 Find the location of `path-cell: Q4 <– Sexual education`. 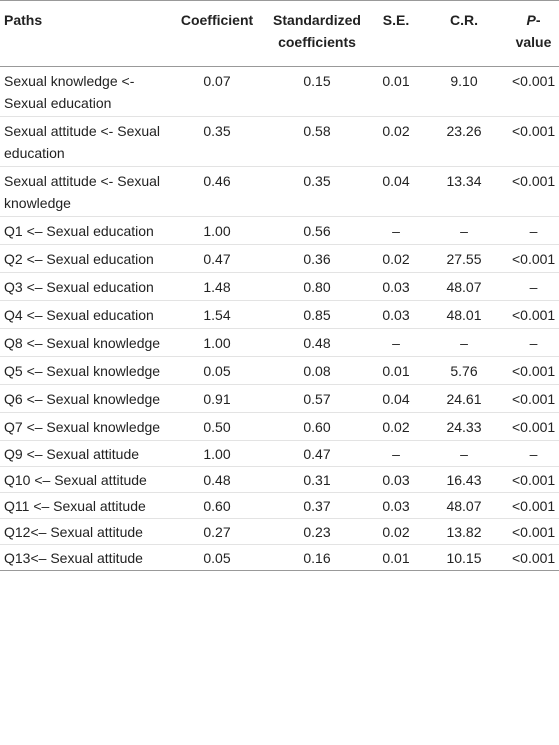

path-cell: Q4 <– Sexual education is located at coordinates (86, 314).